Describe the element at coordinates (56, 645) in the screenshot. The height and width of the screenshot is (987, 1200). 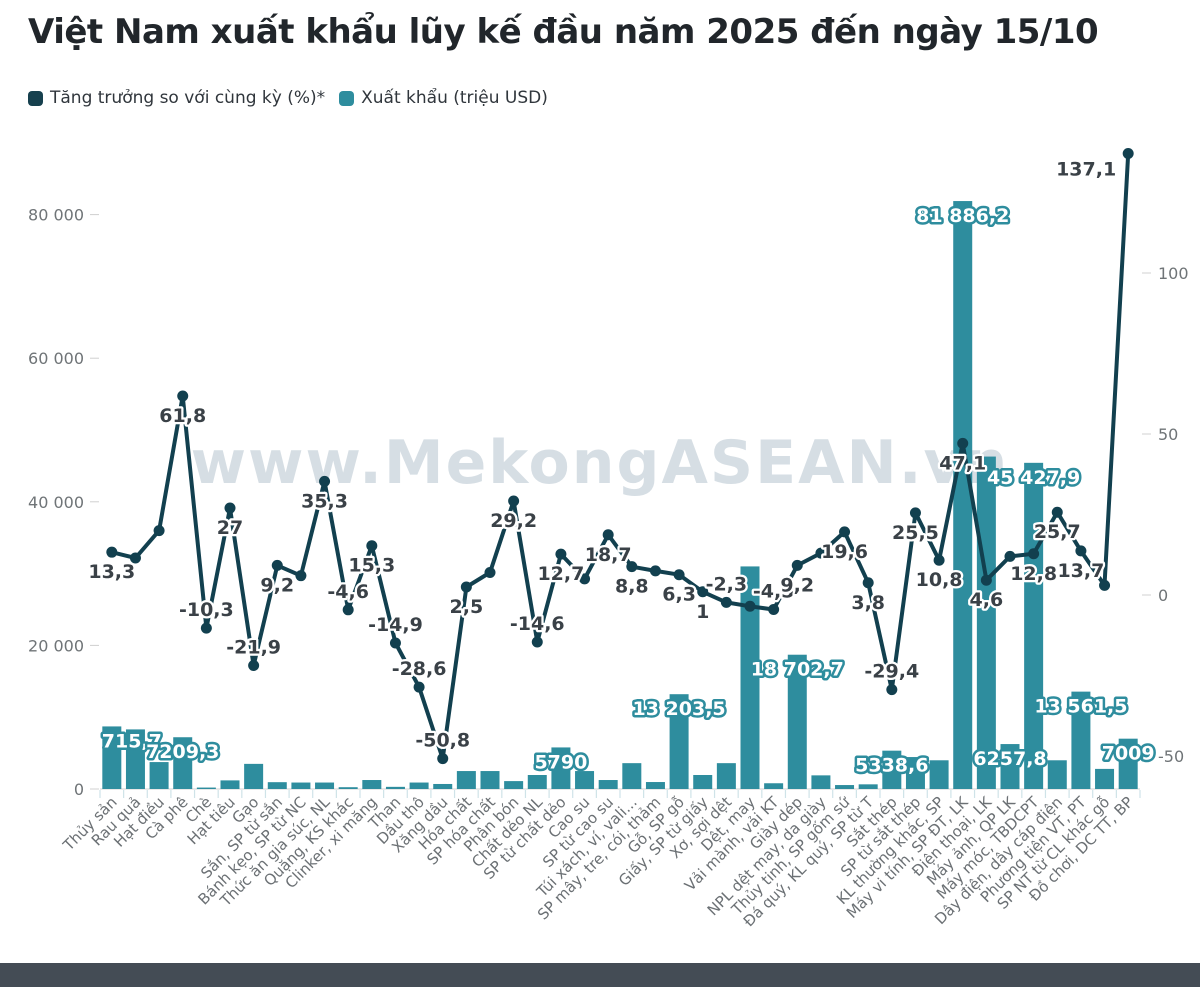
I see `left-axis-label: 20 000` at that location.